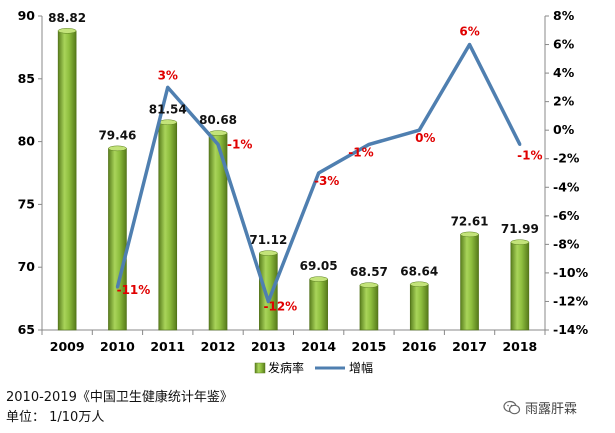 The image size is (615, 433). I want to click on x-tick-label: 2009, so click(67, 346).